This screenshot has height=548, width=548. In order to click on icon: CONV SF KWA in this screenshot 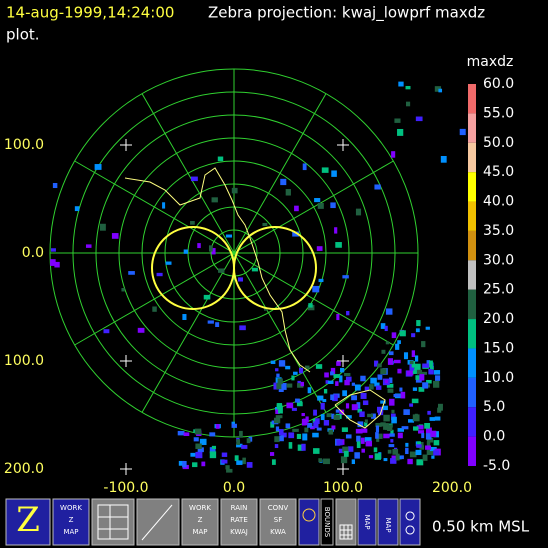, I will do `click(278, 522)`.